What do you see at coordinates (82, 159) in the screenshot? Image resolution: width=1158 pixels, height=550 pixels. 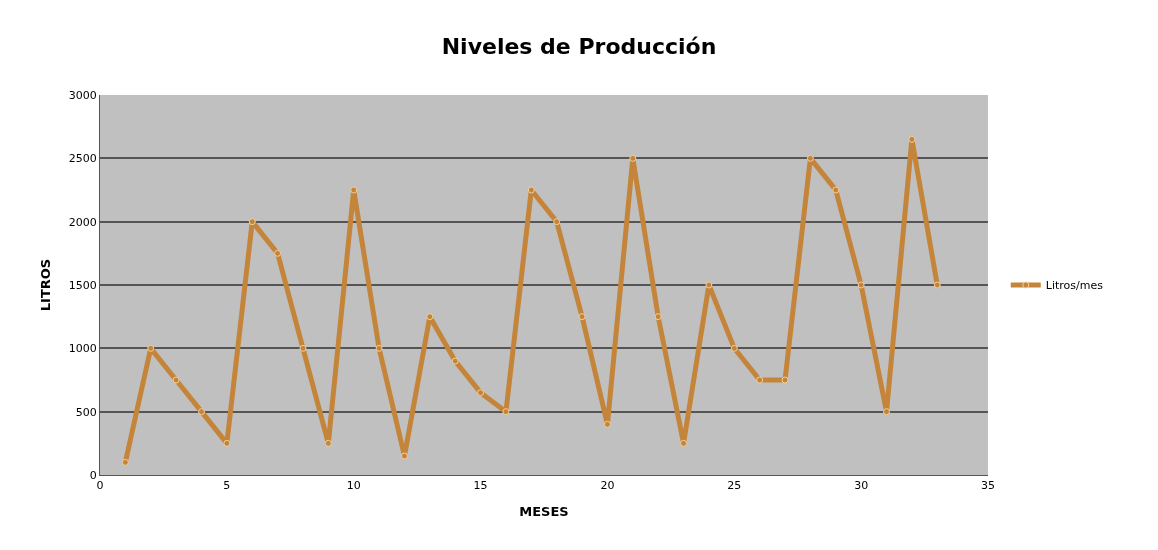 I see `y-tick-label: 2500` at bounding box center [82, 159].